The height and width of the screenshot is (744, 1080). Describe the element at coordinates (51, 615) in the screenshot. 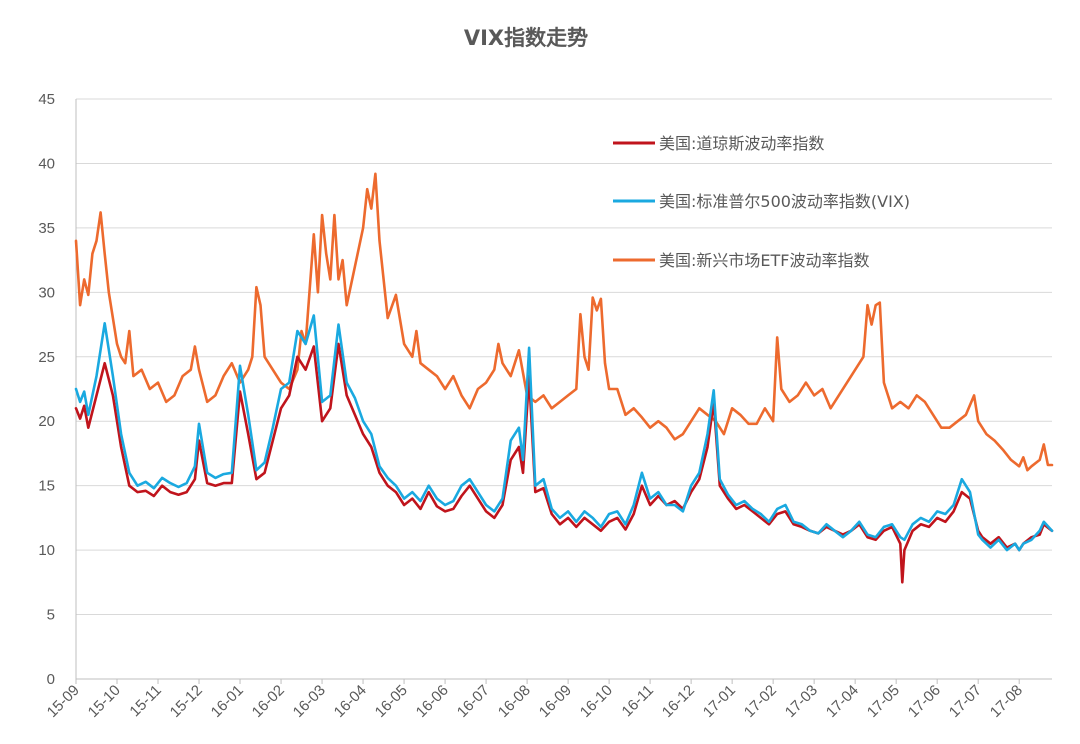

I see `y-tick-label: 5` at that location.